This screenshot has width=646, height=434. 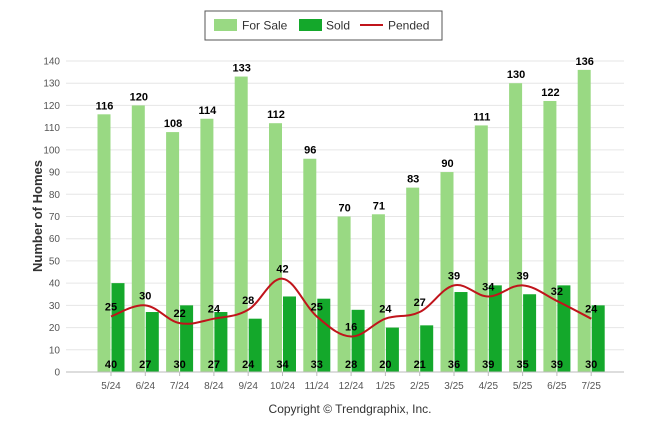 What do you see at coordinates (557, 365) in the screenshot?
I see `data-label-sold: 39` at bounding box center [557, 365].